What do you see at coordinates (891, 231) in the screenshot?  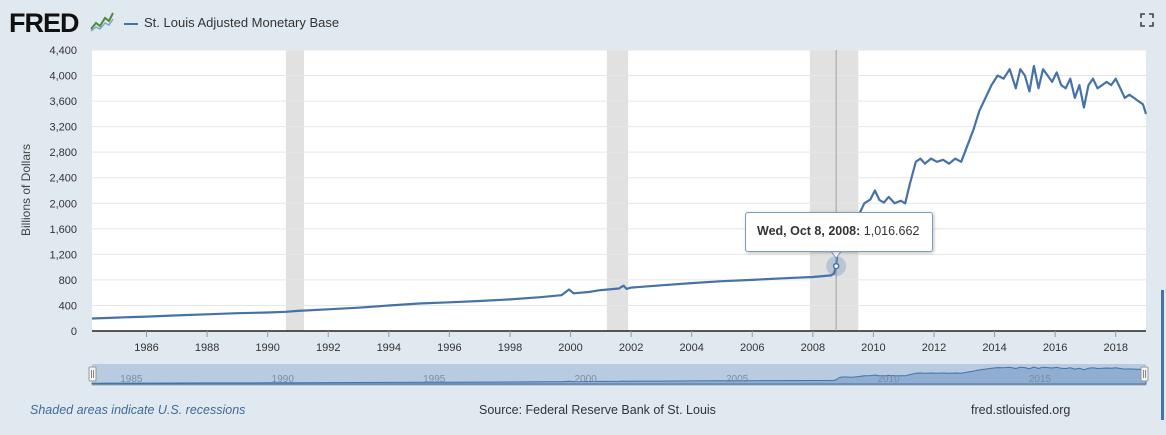 I see `tooltip-value: 1,016.662` at bounding box center [891, 231].